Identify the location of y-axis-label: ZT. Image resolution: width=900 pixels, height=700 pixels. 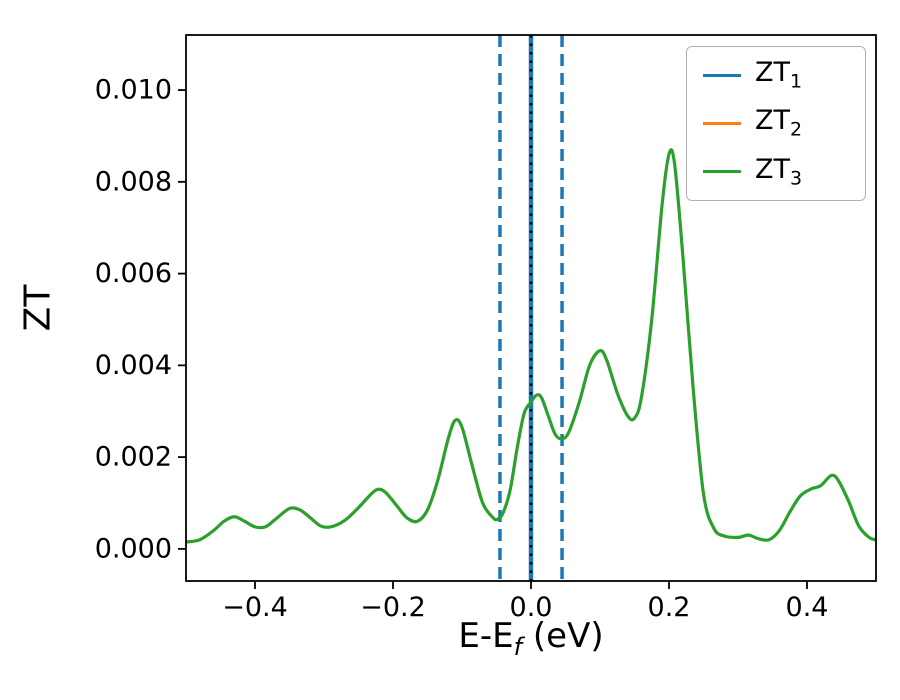
(38, 308).